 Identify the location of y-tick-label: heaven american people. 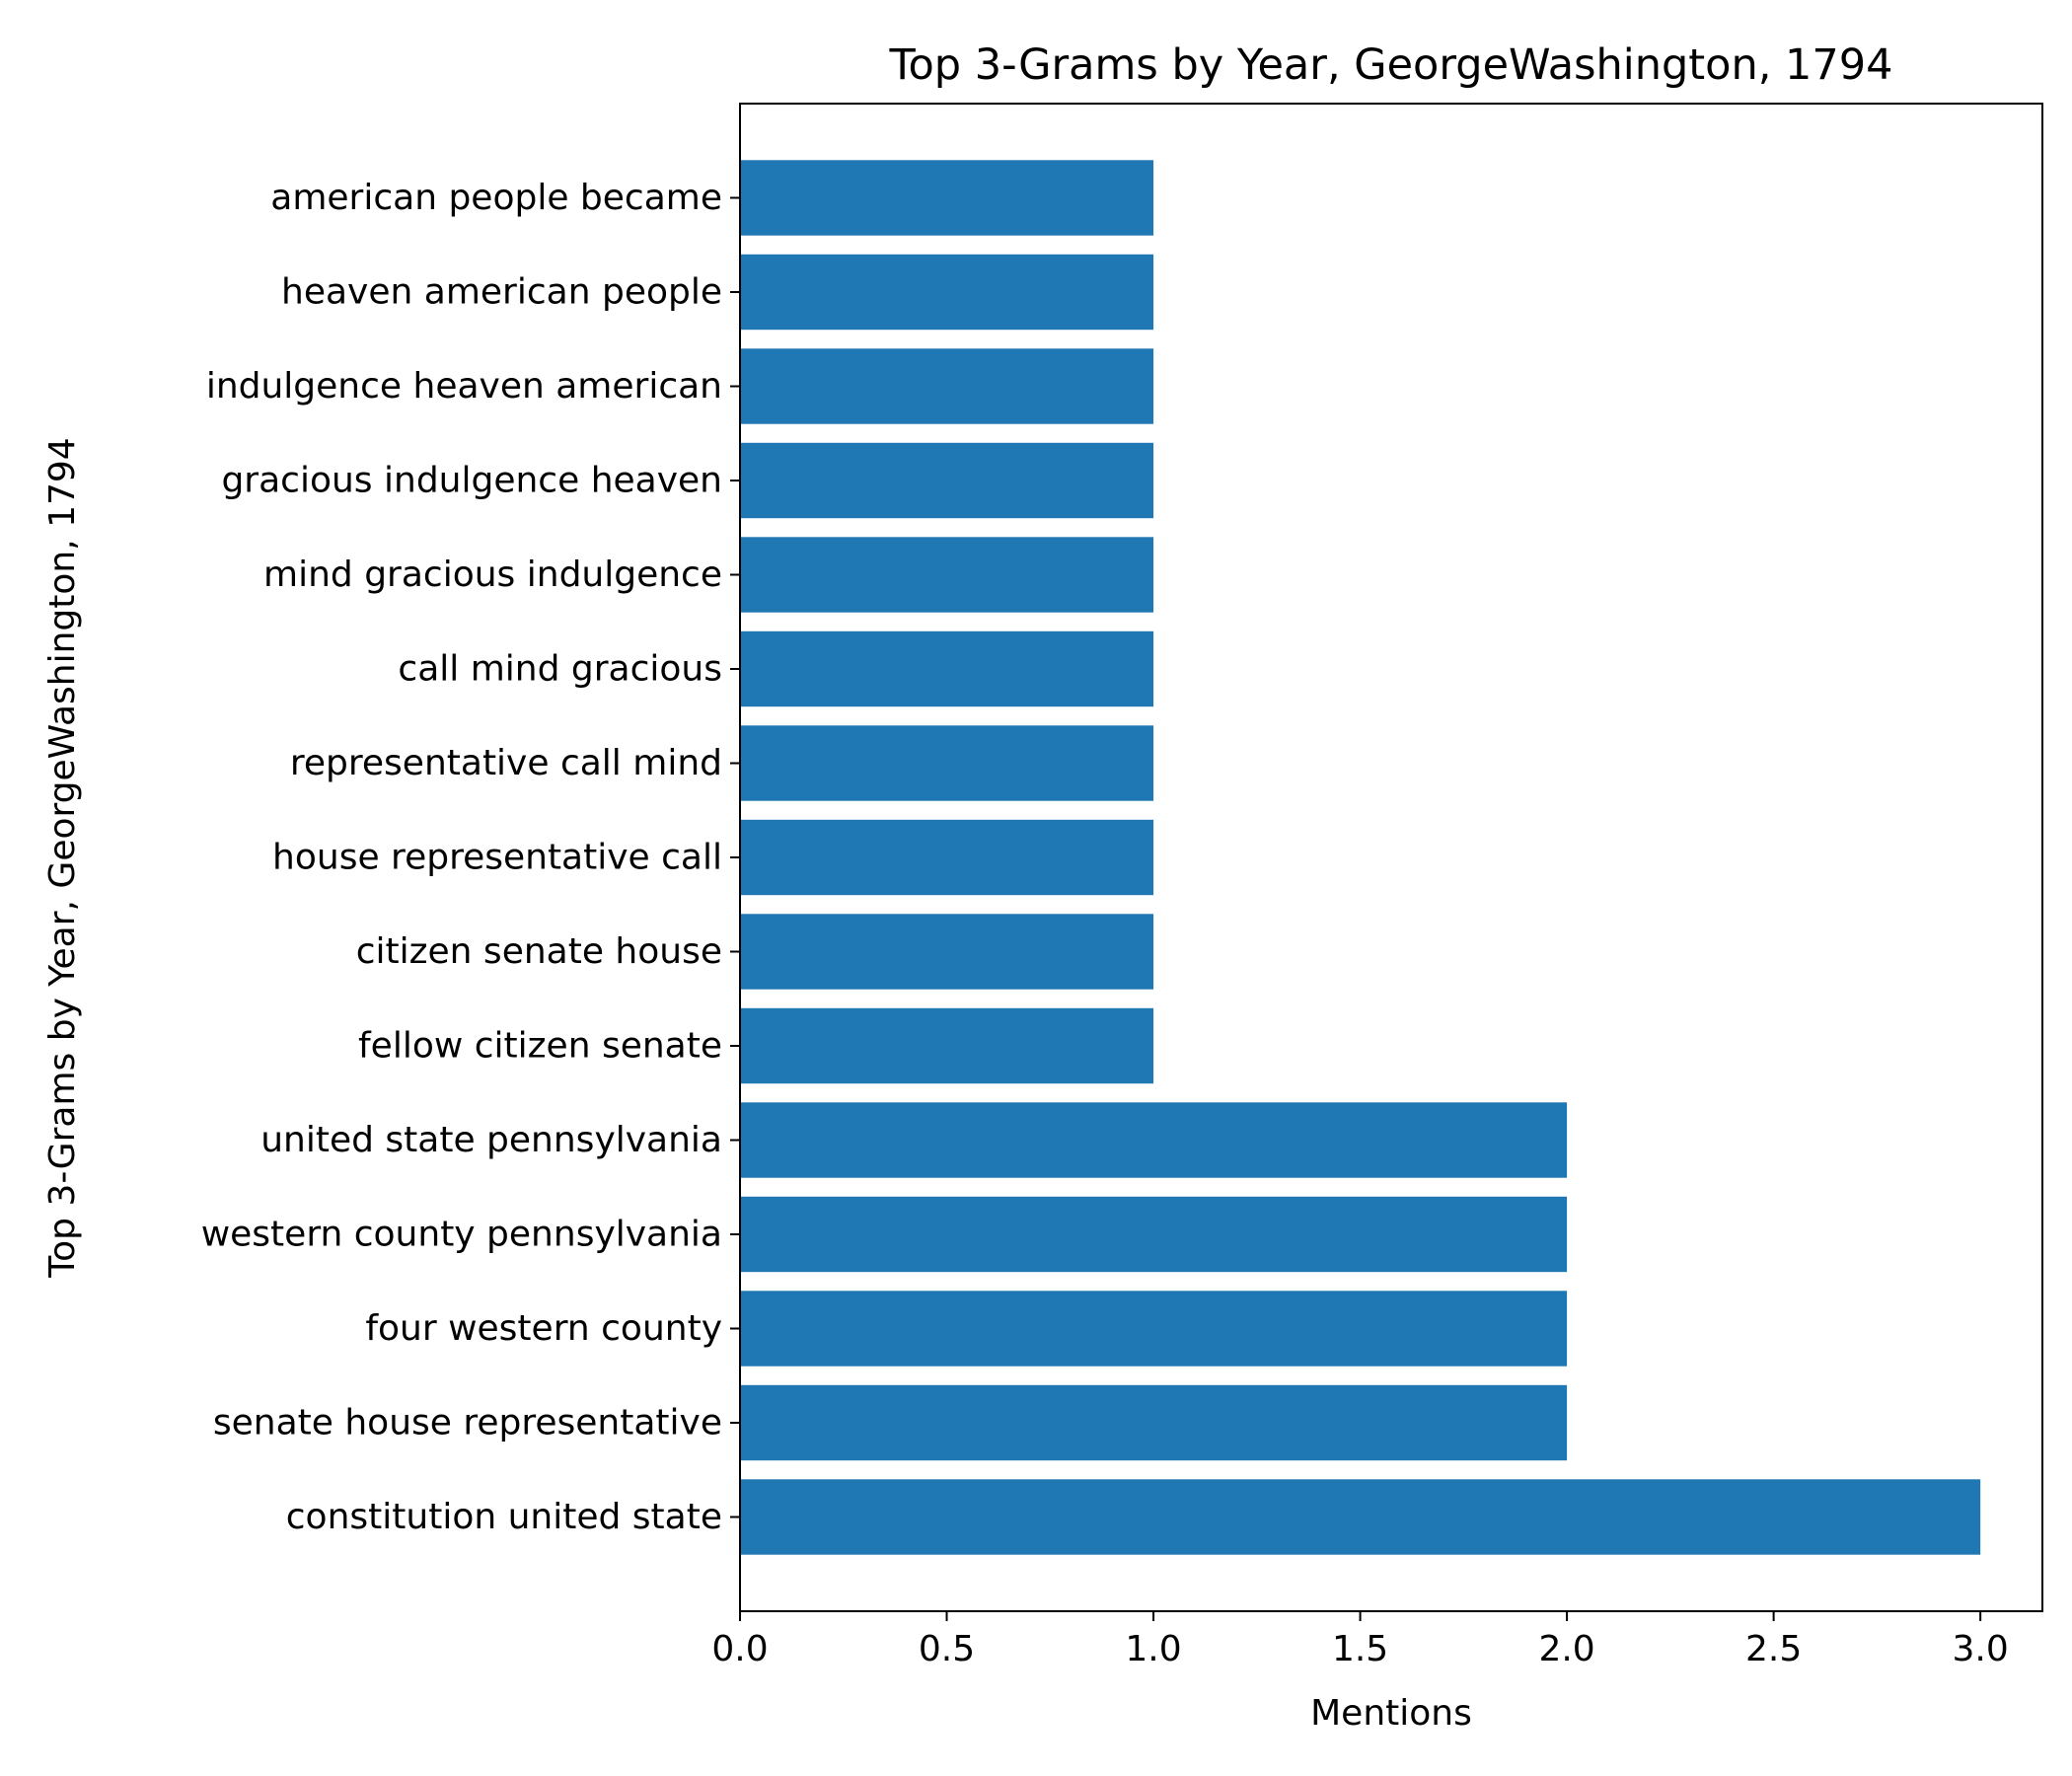
(502, 292).